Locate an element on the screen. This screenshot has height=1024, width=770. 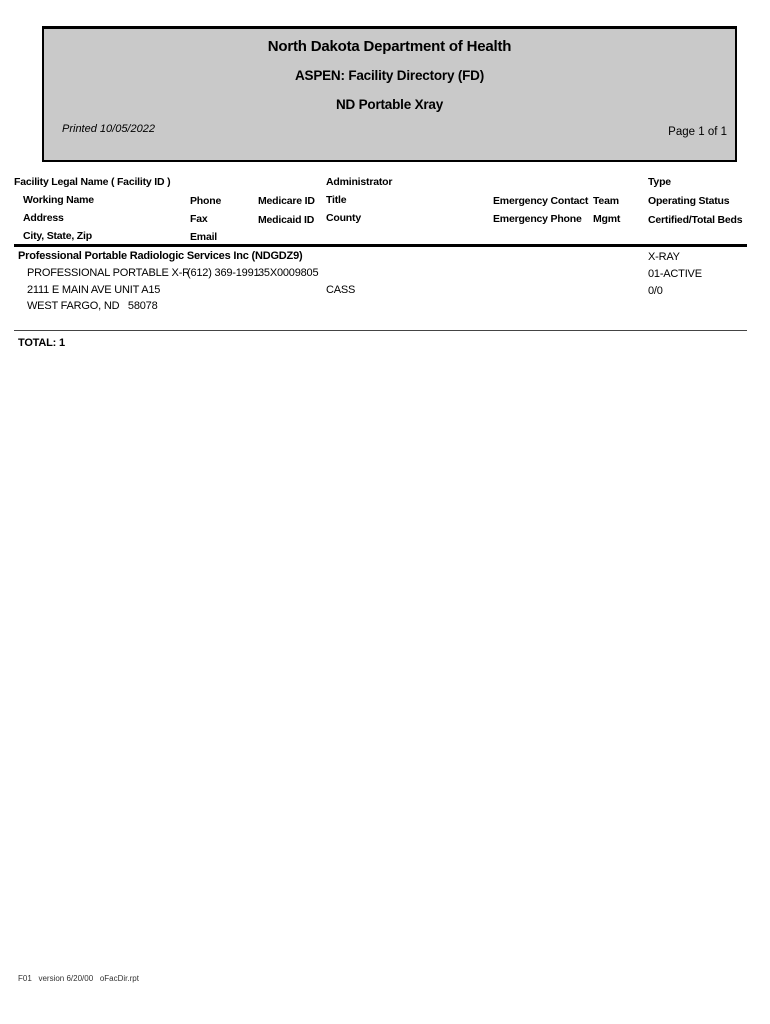
facility-address: 2111 E MAIN AVE UNIT A15 is located at coordinates (94, 290).